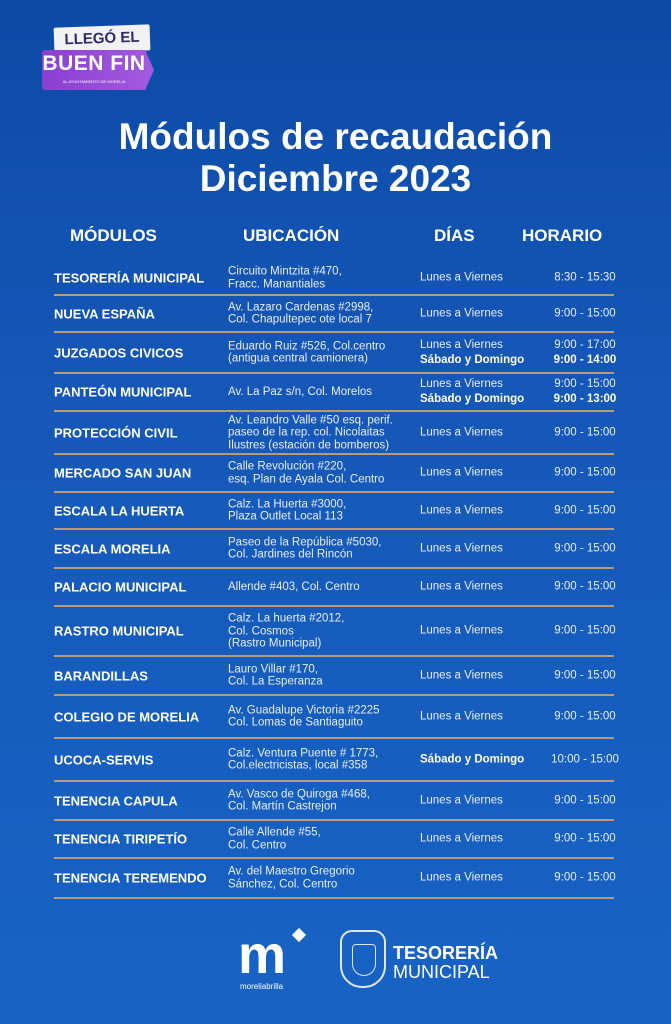  Describe the element at coordinates (287, 504) in the screenshot. I see `address-line: Calz. La Huerta #3000,` at that location.